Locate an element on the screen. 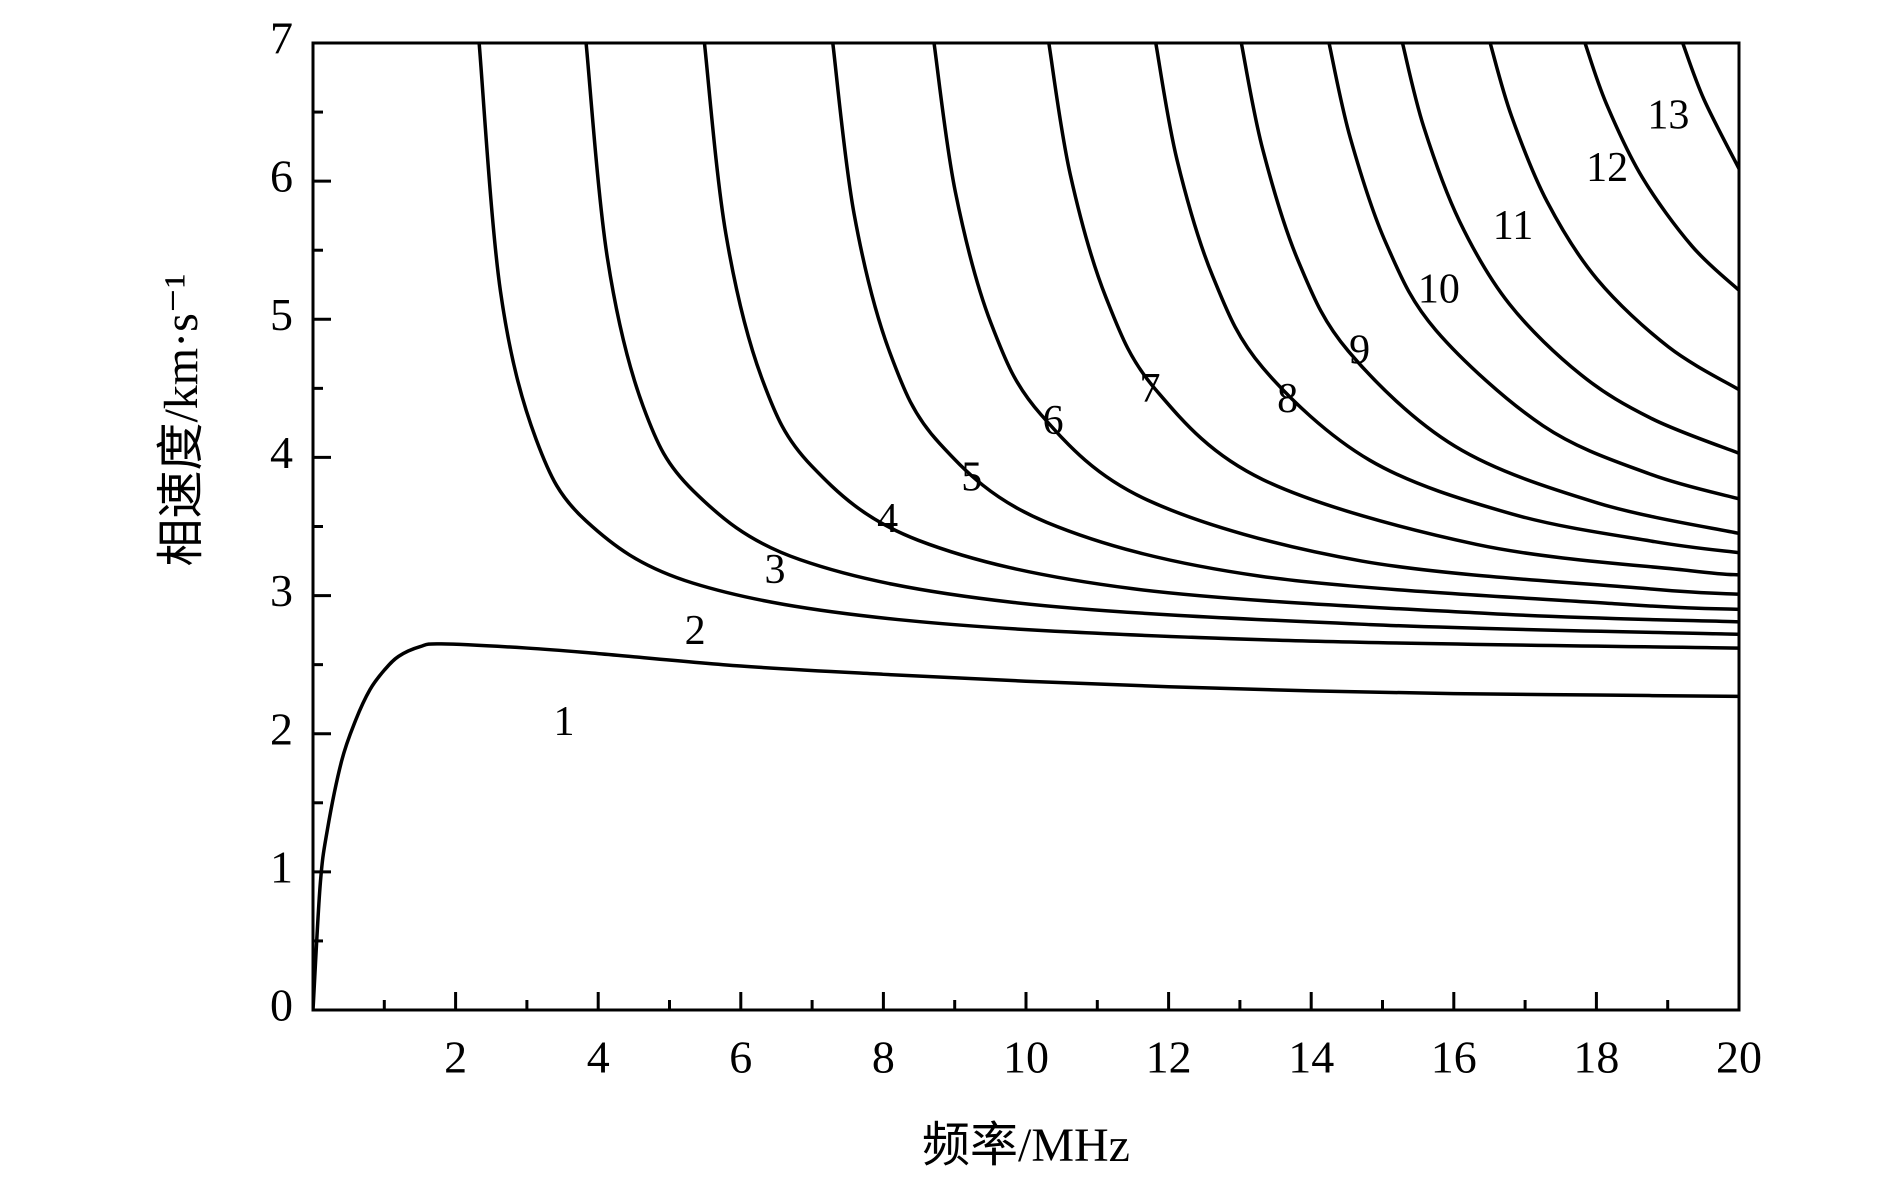 The height and width of the screenshot is (1182, 1890). x-tick-label: 6 is located at coordinates (740, 1057).